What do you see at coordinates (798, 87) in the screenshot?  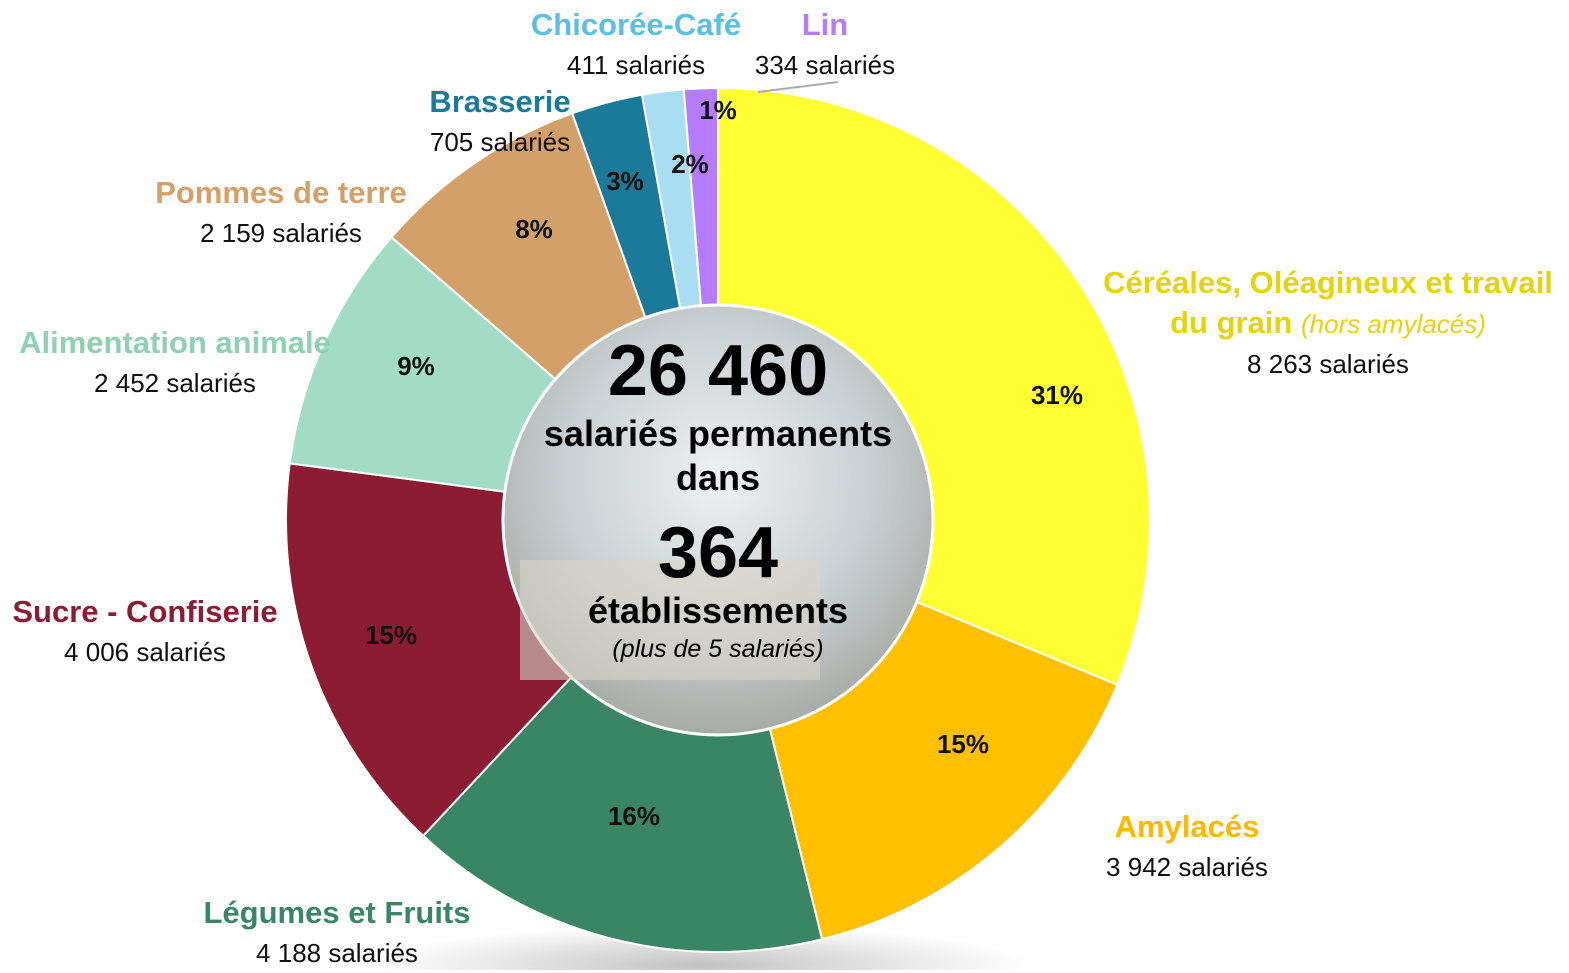 I see `leader-line` at bounding box center [798, 87].